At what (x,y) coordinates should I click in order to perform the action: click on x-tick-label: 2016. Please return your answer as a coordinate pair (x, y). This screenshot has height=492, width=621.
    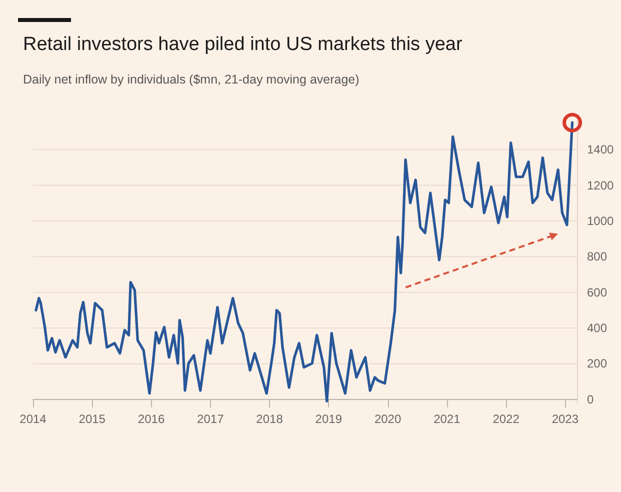
    Looking at the image, I should click on (151, 419).